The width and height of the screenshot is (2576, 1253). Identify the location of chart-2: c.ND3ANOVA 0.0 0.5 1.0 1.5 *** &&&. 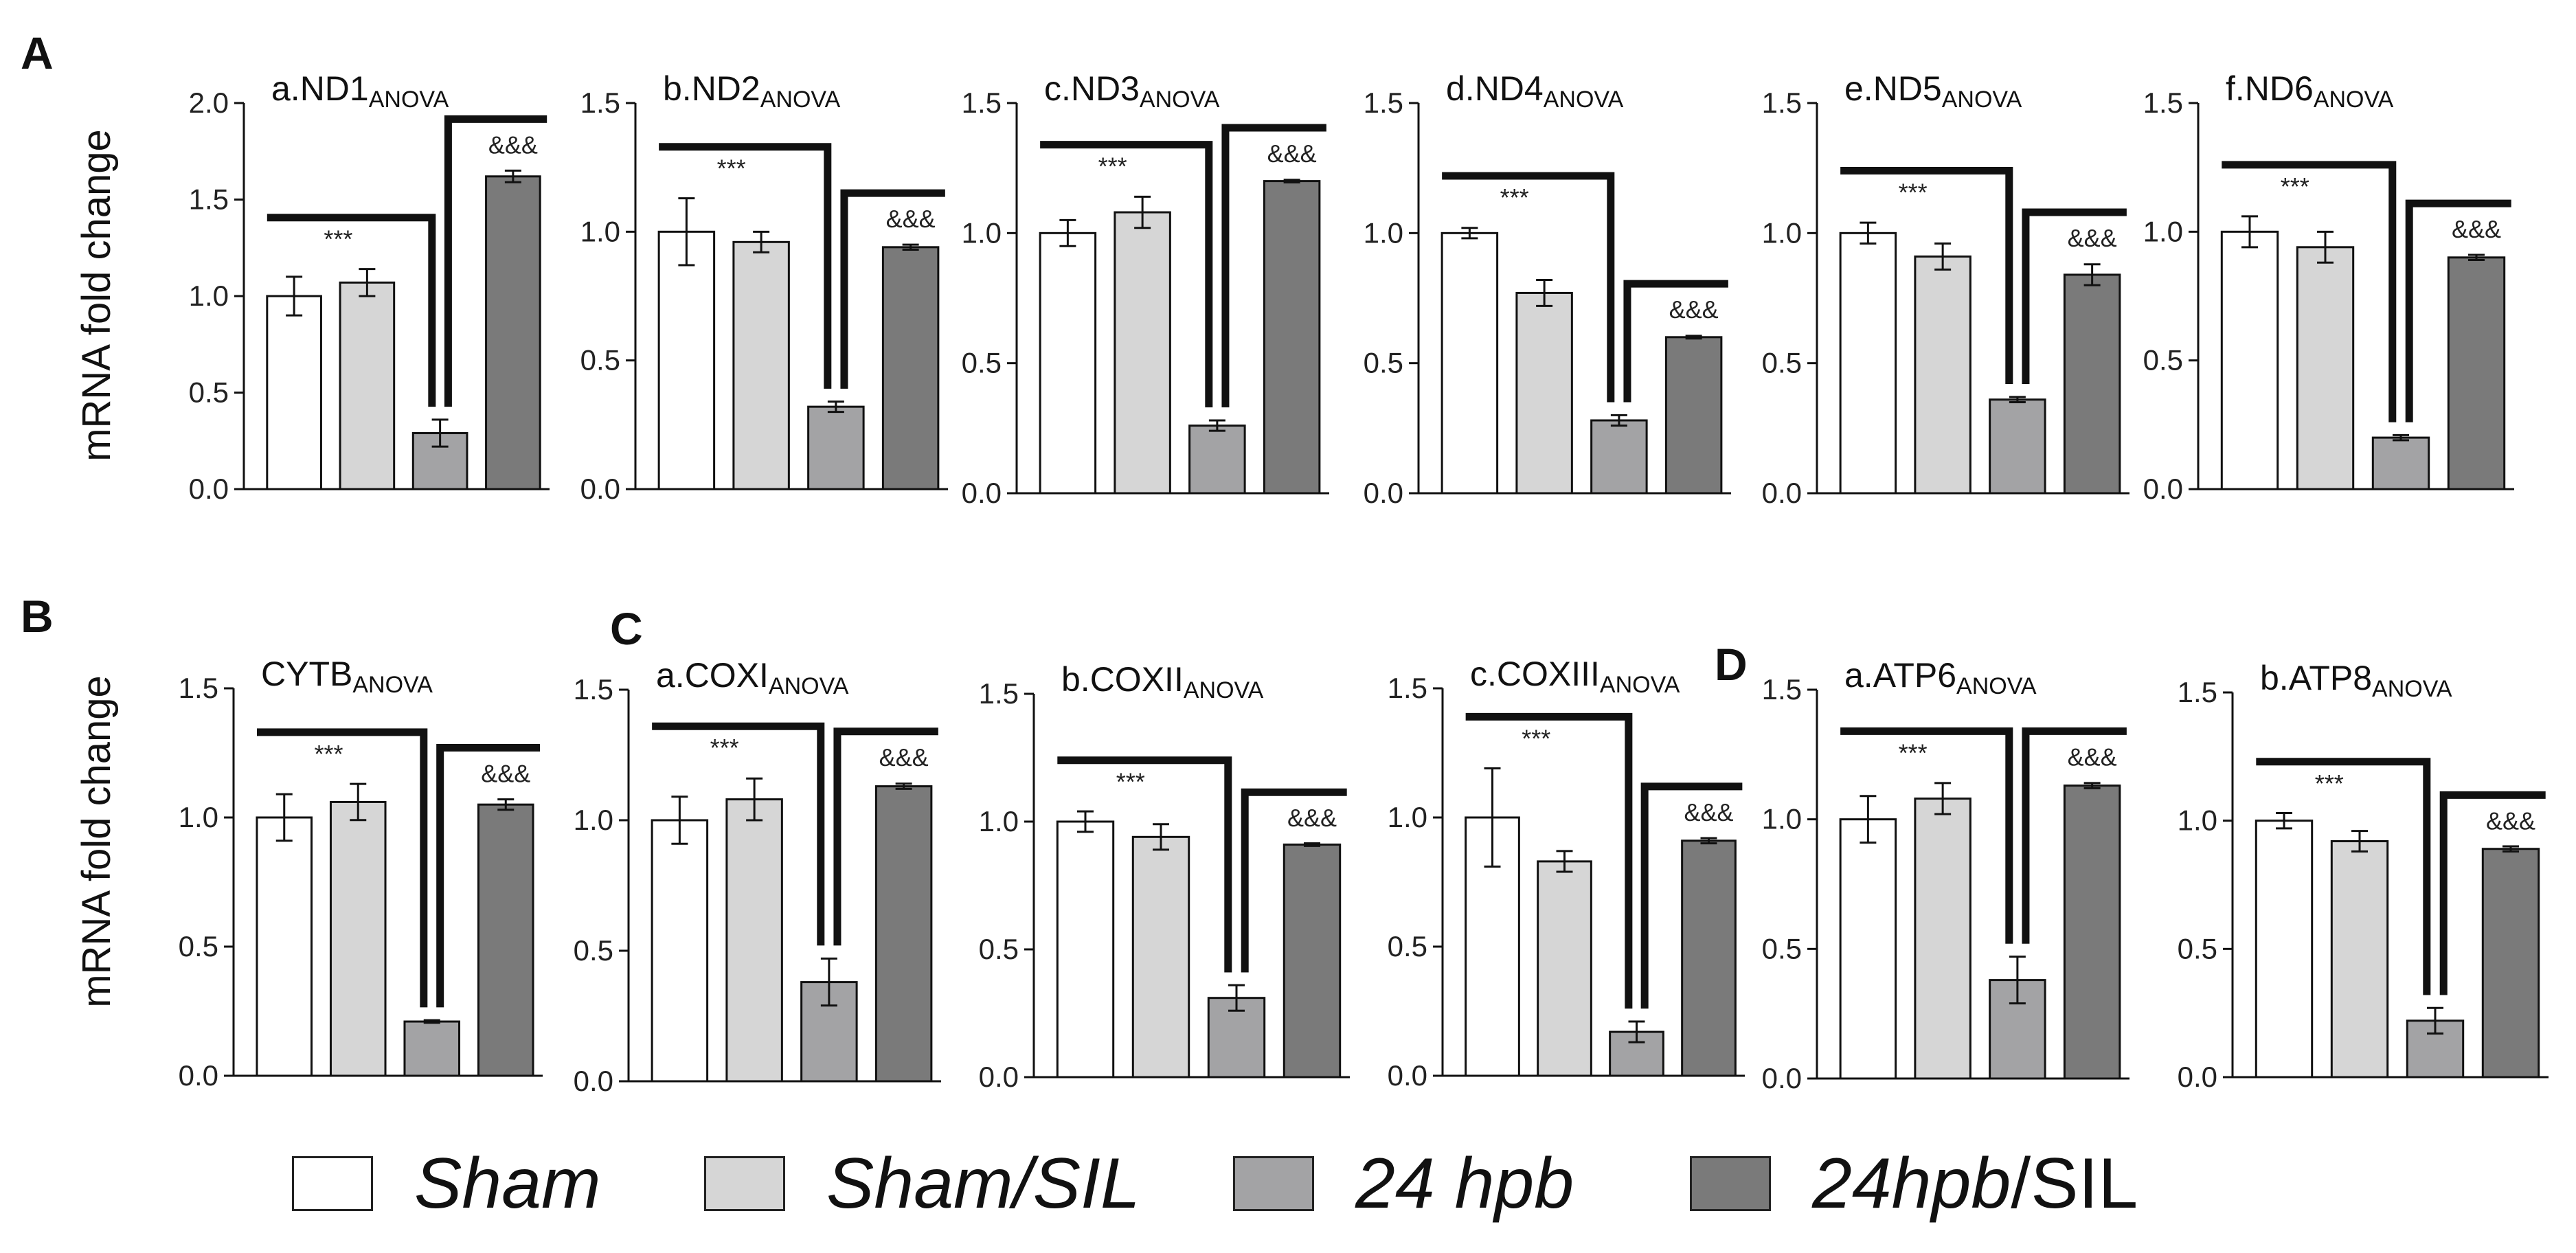
(1145, 289).